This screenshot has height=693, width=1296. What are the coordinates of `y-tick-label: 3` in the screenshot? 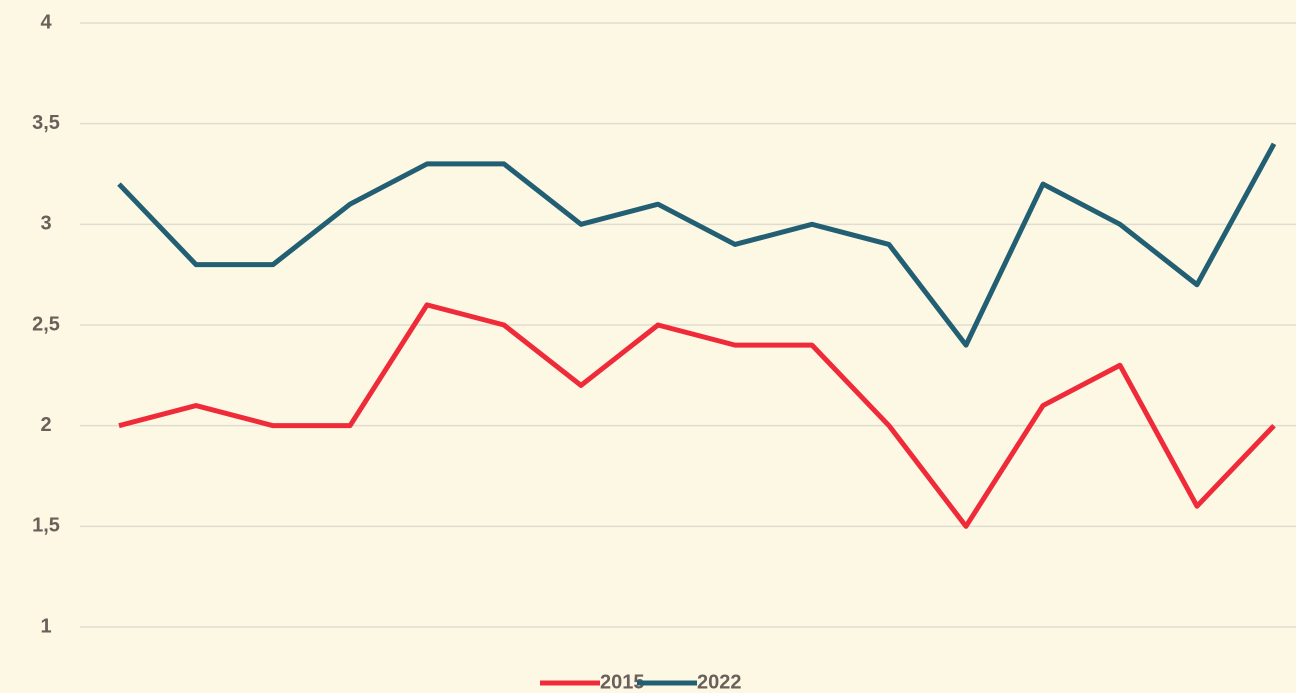 It's located at (45, 224).